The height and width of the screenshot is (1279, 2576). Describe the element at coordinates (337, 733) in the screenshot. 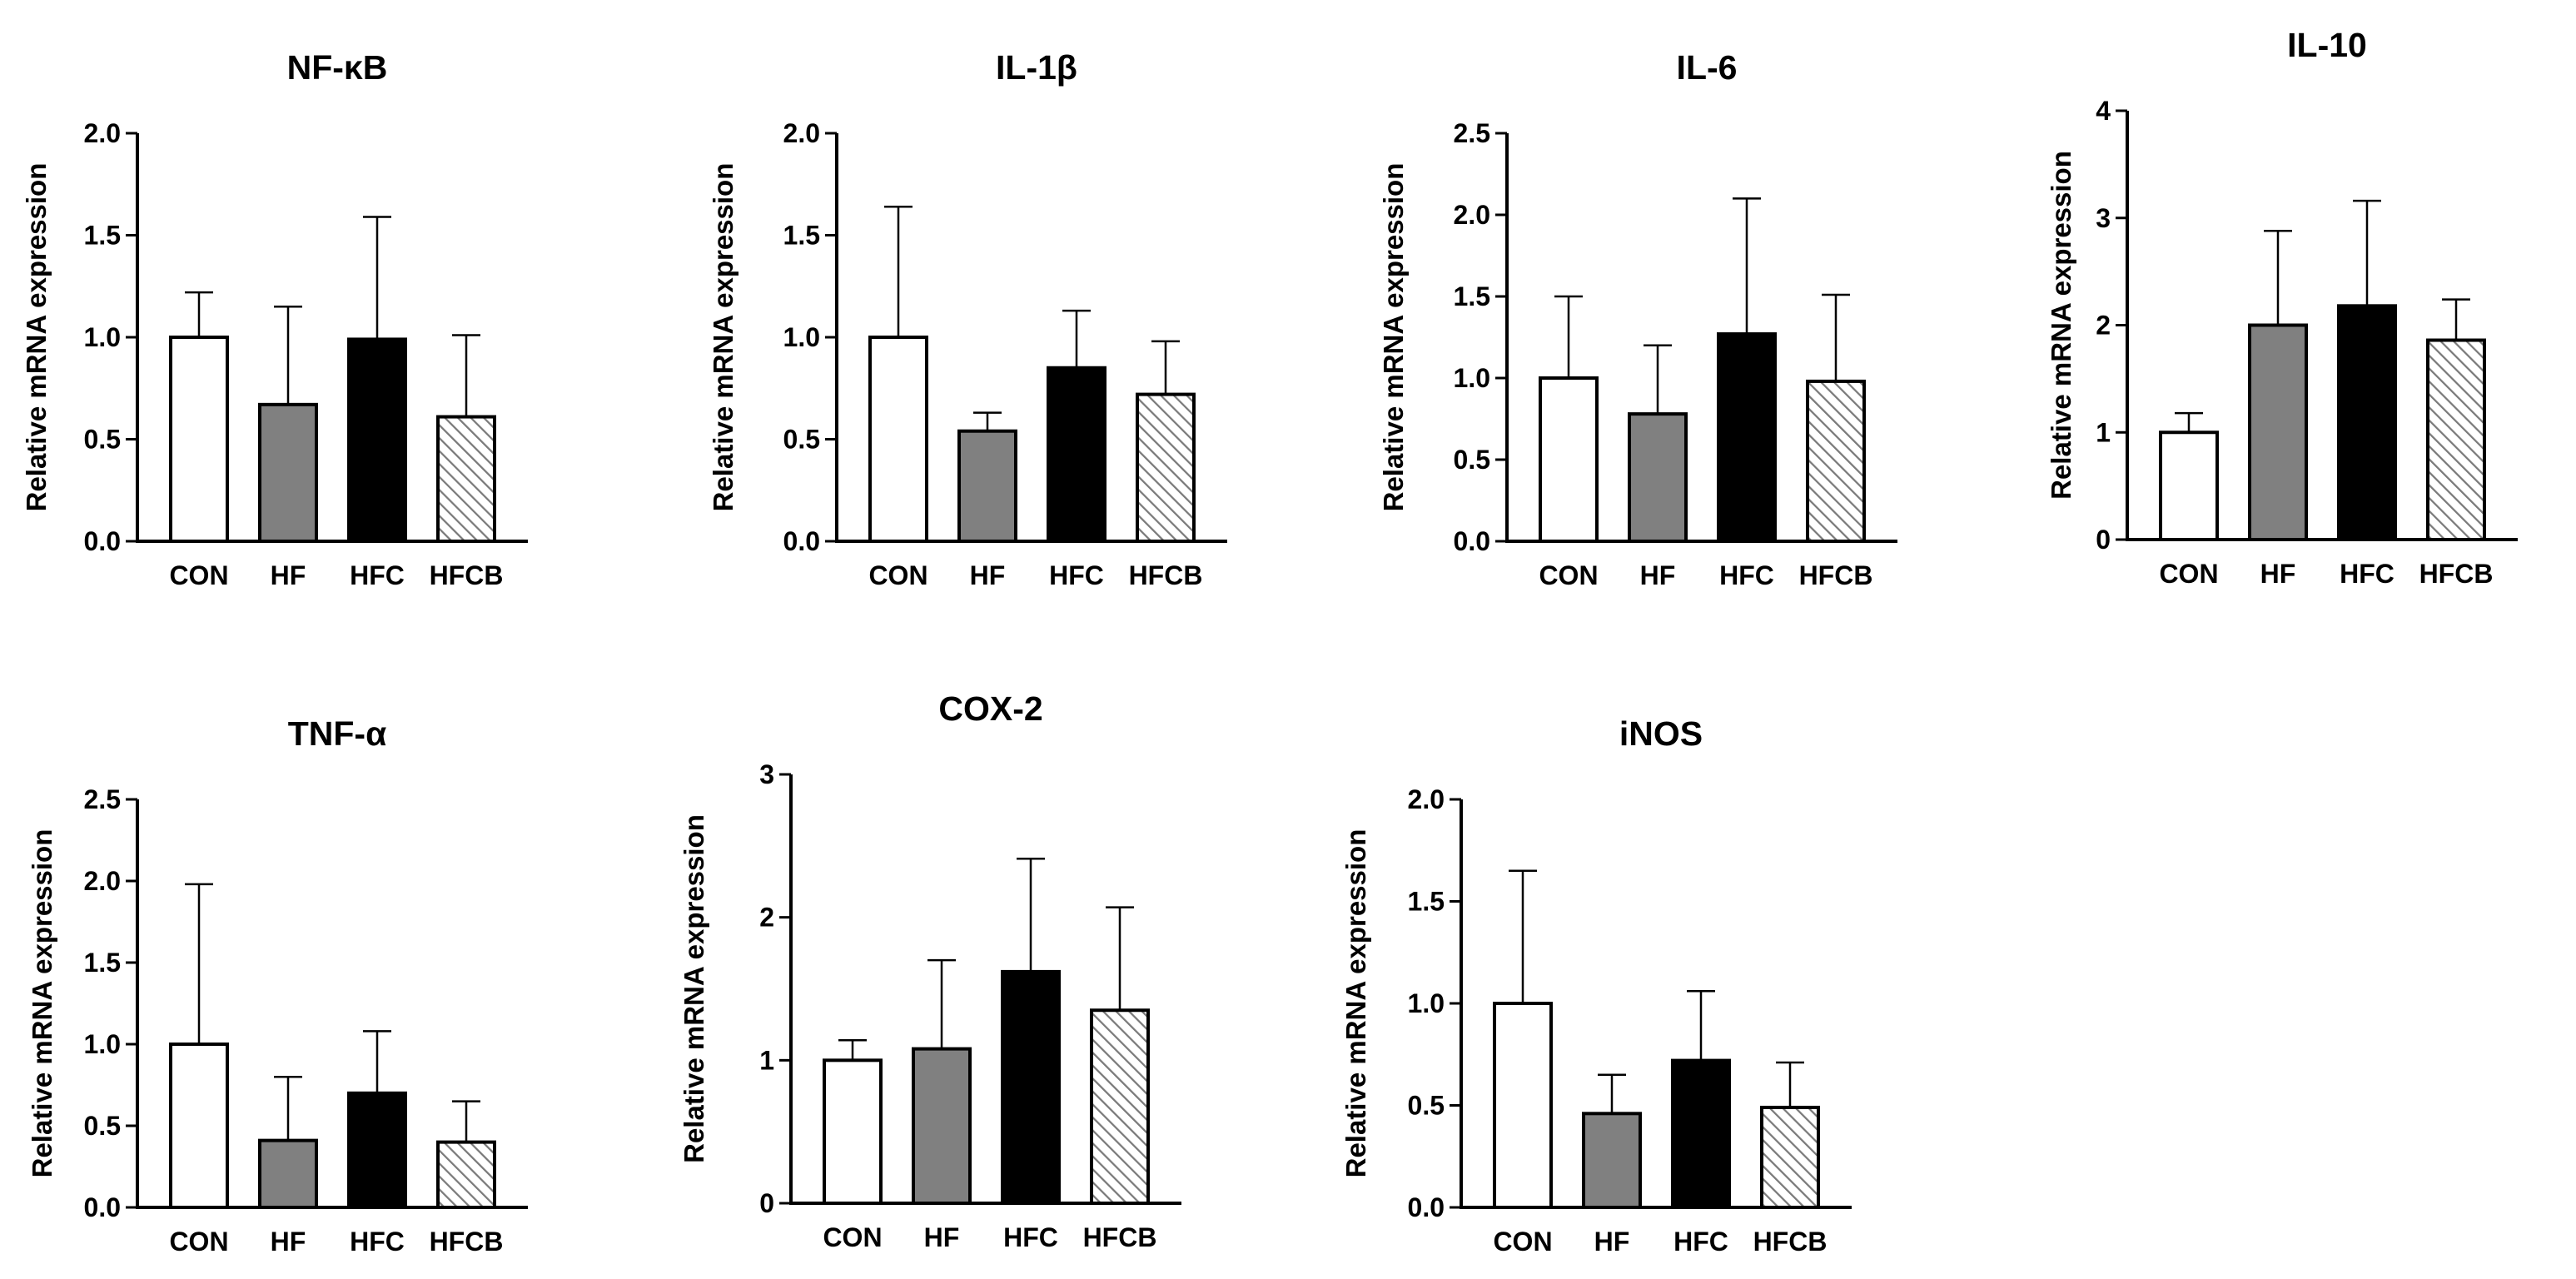

I see `panel-title: TNF-α` at that location.